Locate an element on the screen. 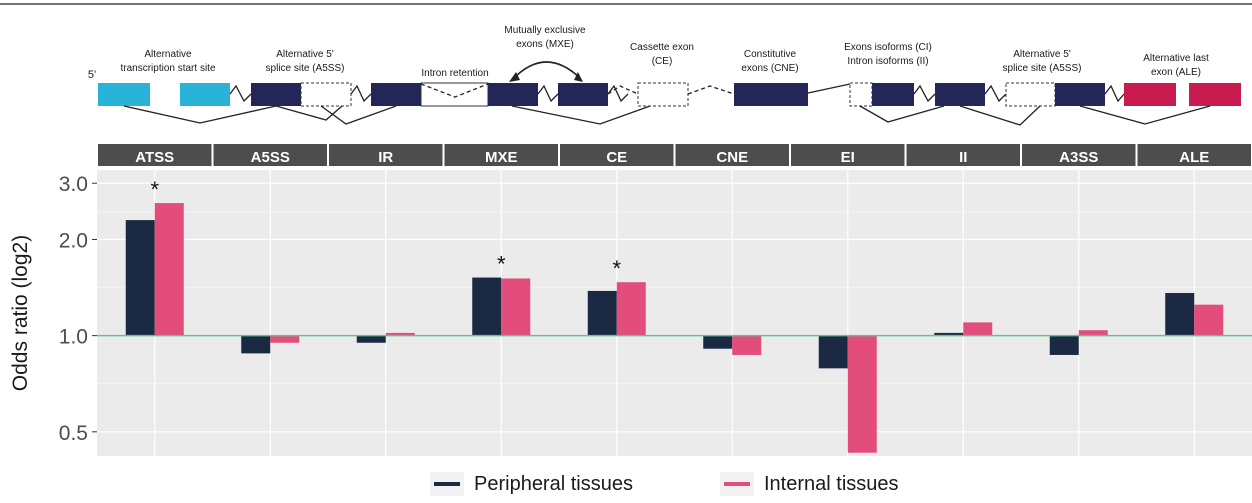 Image resolution: width=1252 pixels, height=503 pixels. bar-cne-peripheral is located at coordinates (718, 342).